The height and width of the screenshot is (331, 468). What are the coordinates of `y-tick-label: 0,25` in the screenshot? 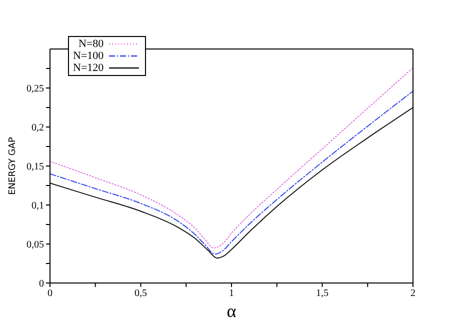 It's located at (35, 89).